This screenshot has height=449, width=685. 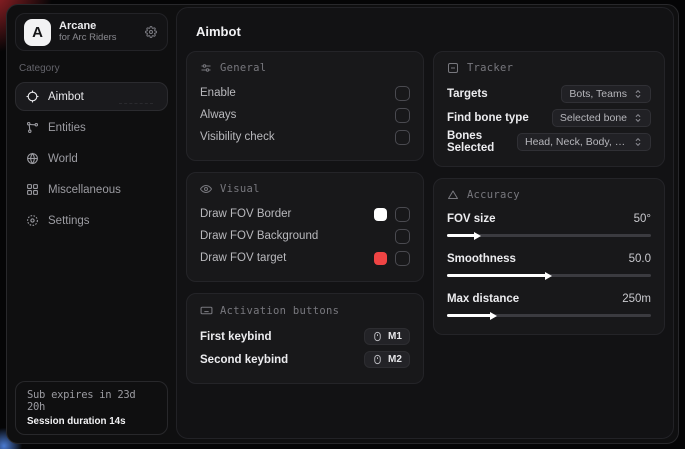 I want to click on card-title: Activation buttons, so click(x=280, y=310).